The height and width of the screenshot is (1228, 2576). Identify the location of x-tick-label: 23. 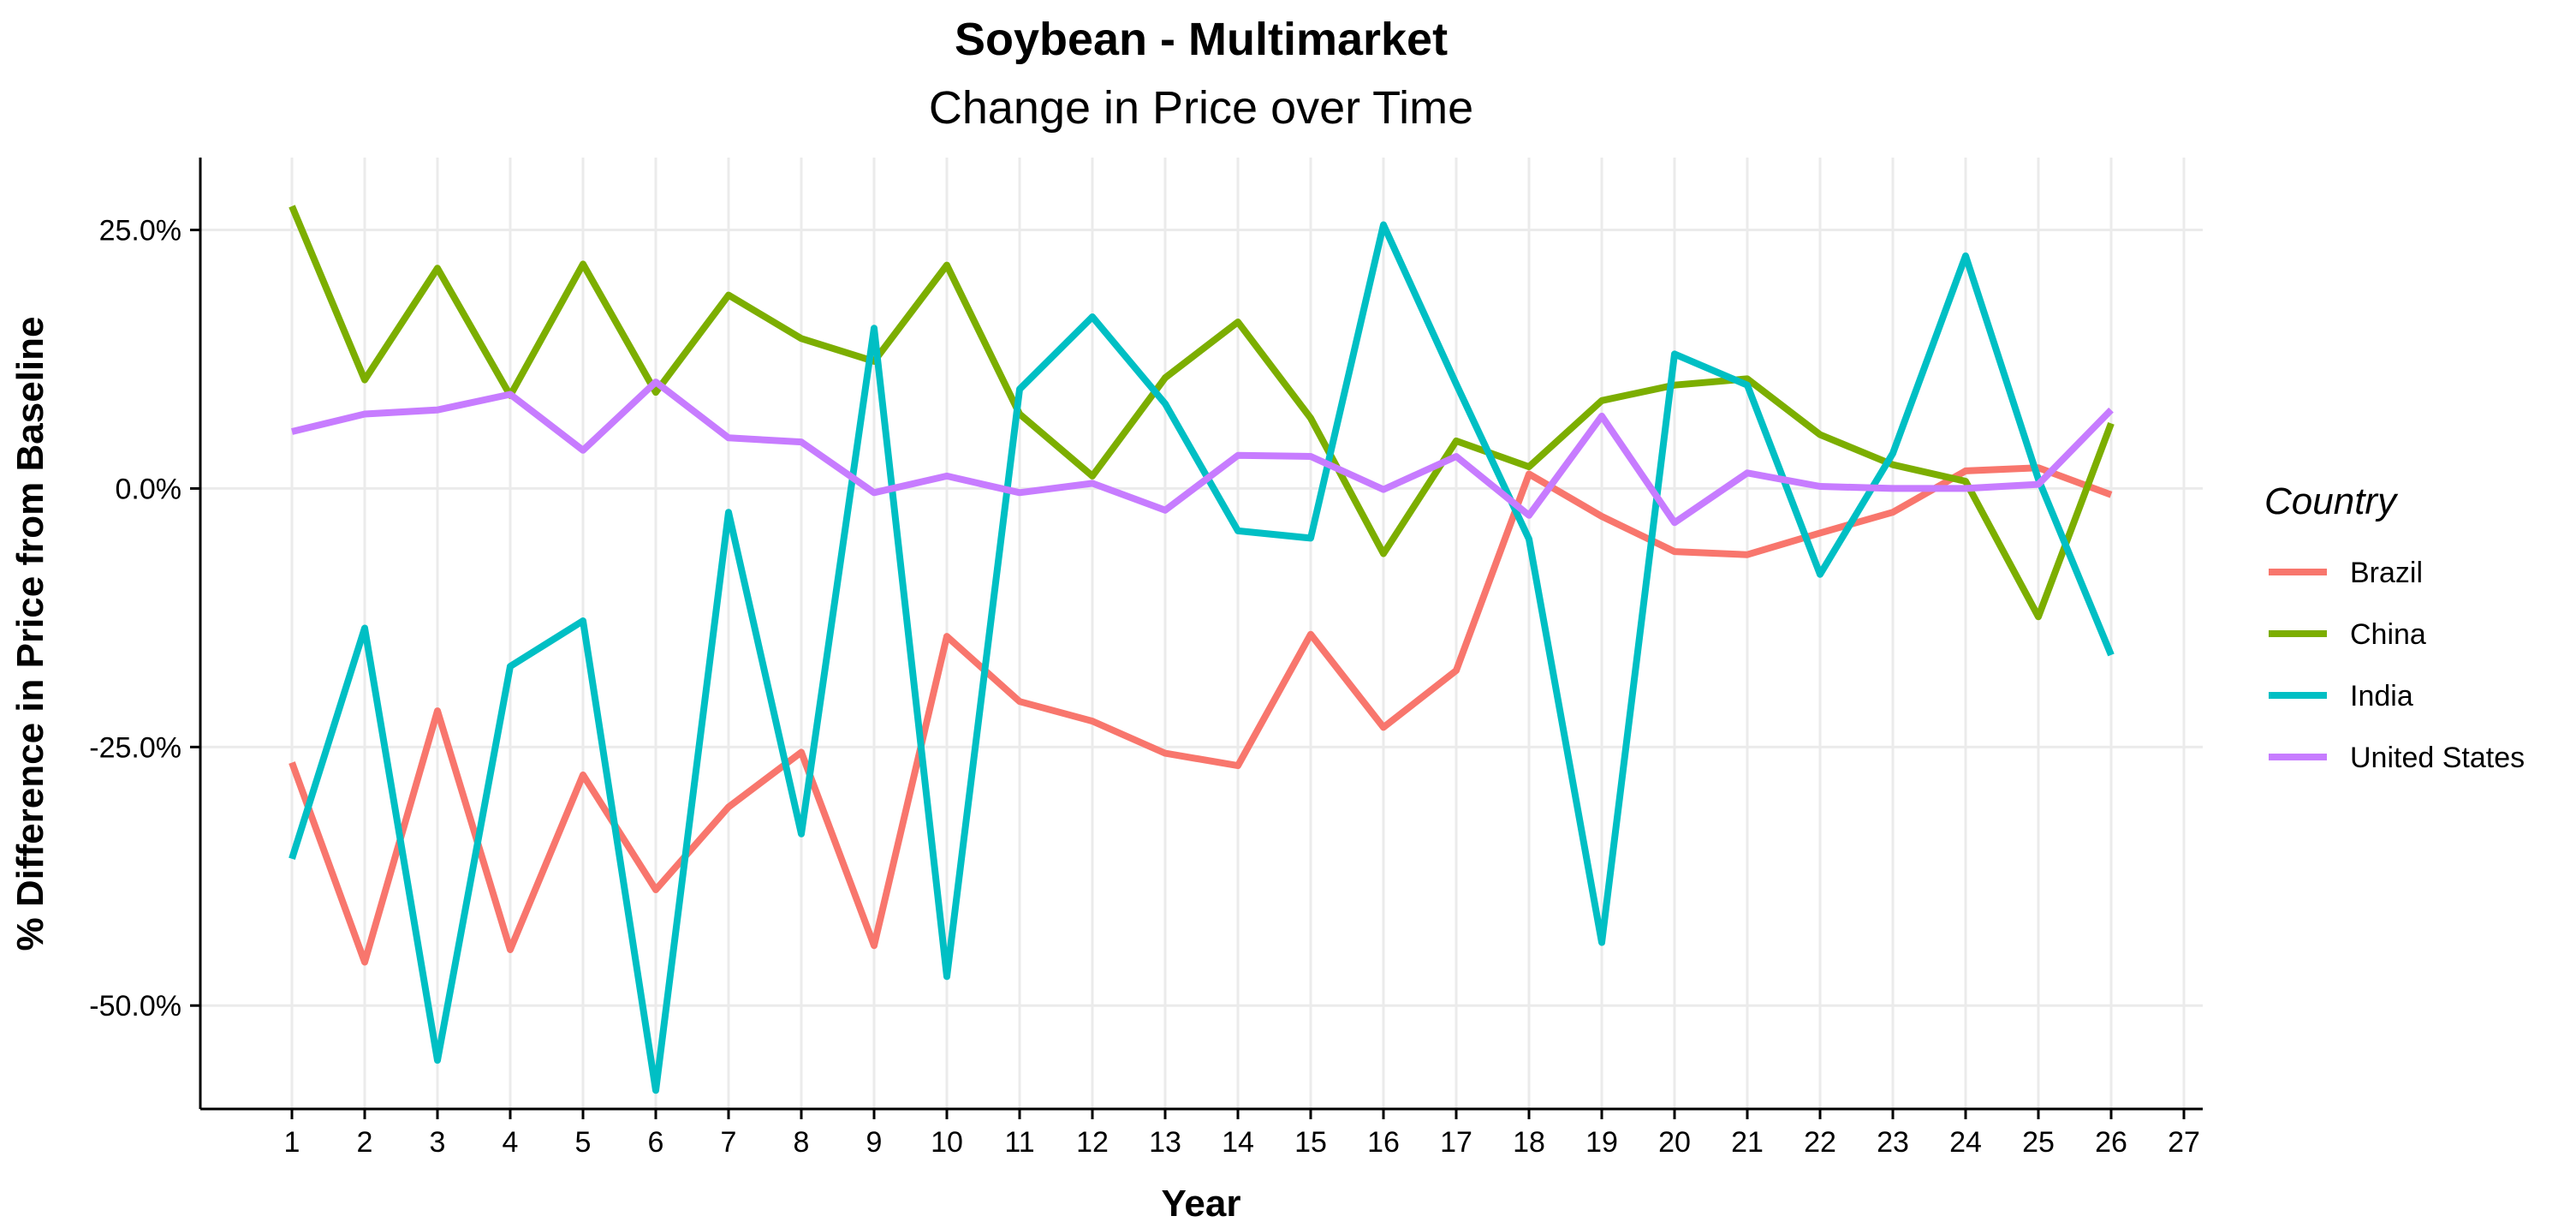
(1893, 1142).